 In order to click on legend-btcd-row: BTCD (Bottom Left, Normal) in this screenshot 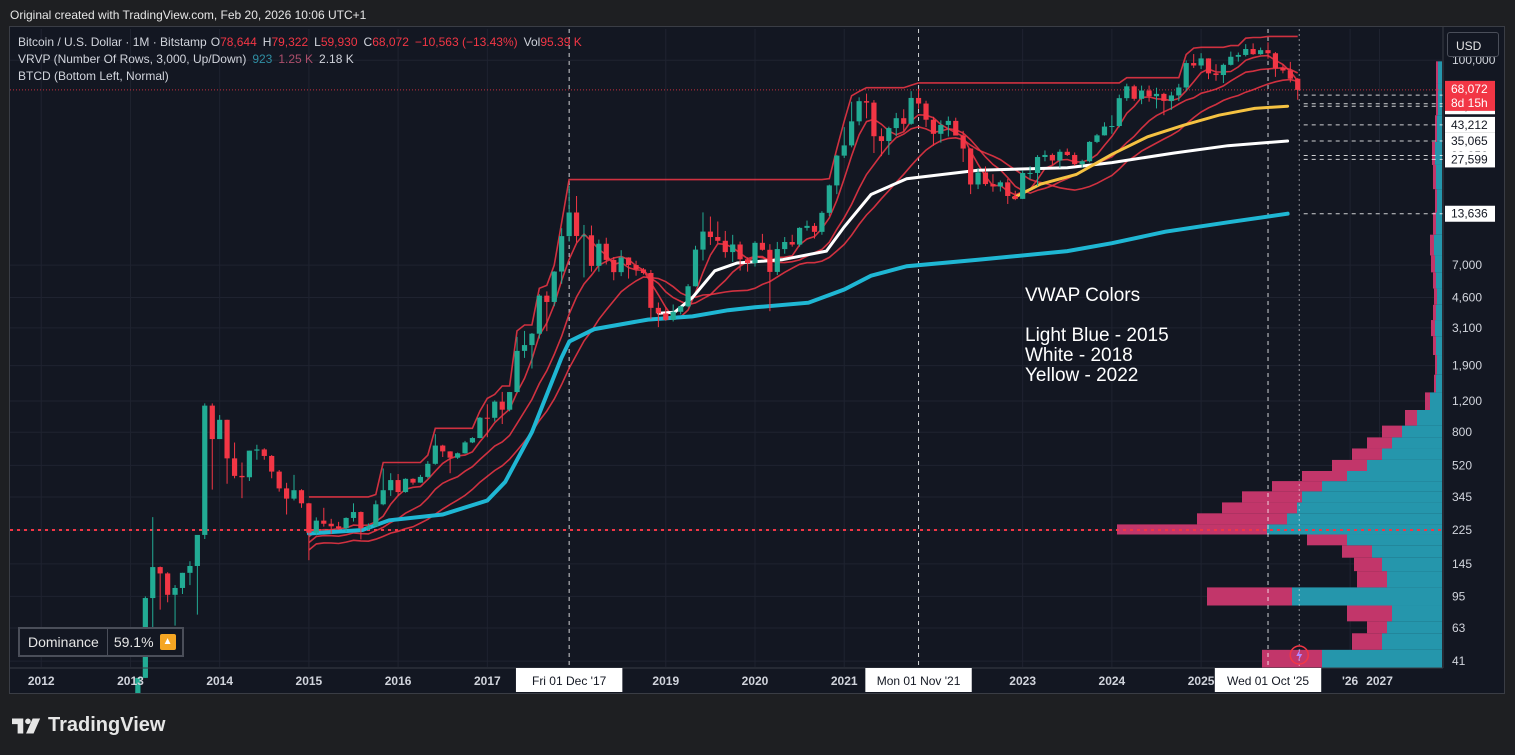, I will do `click(96, 76)`.